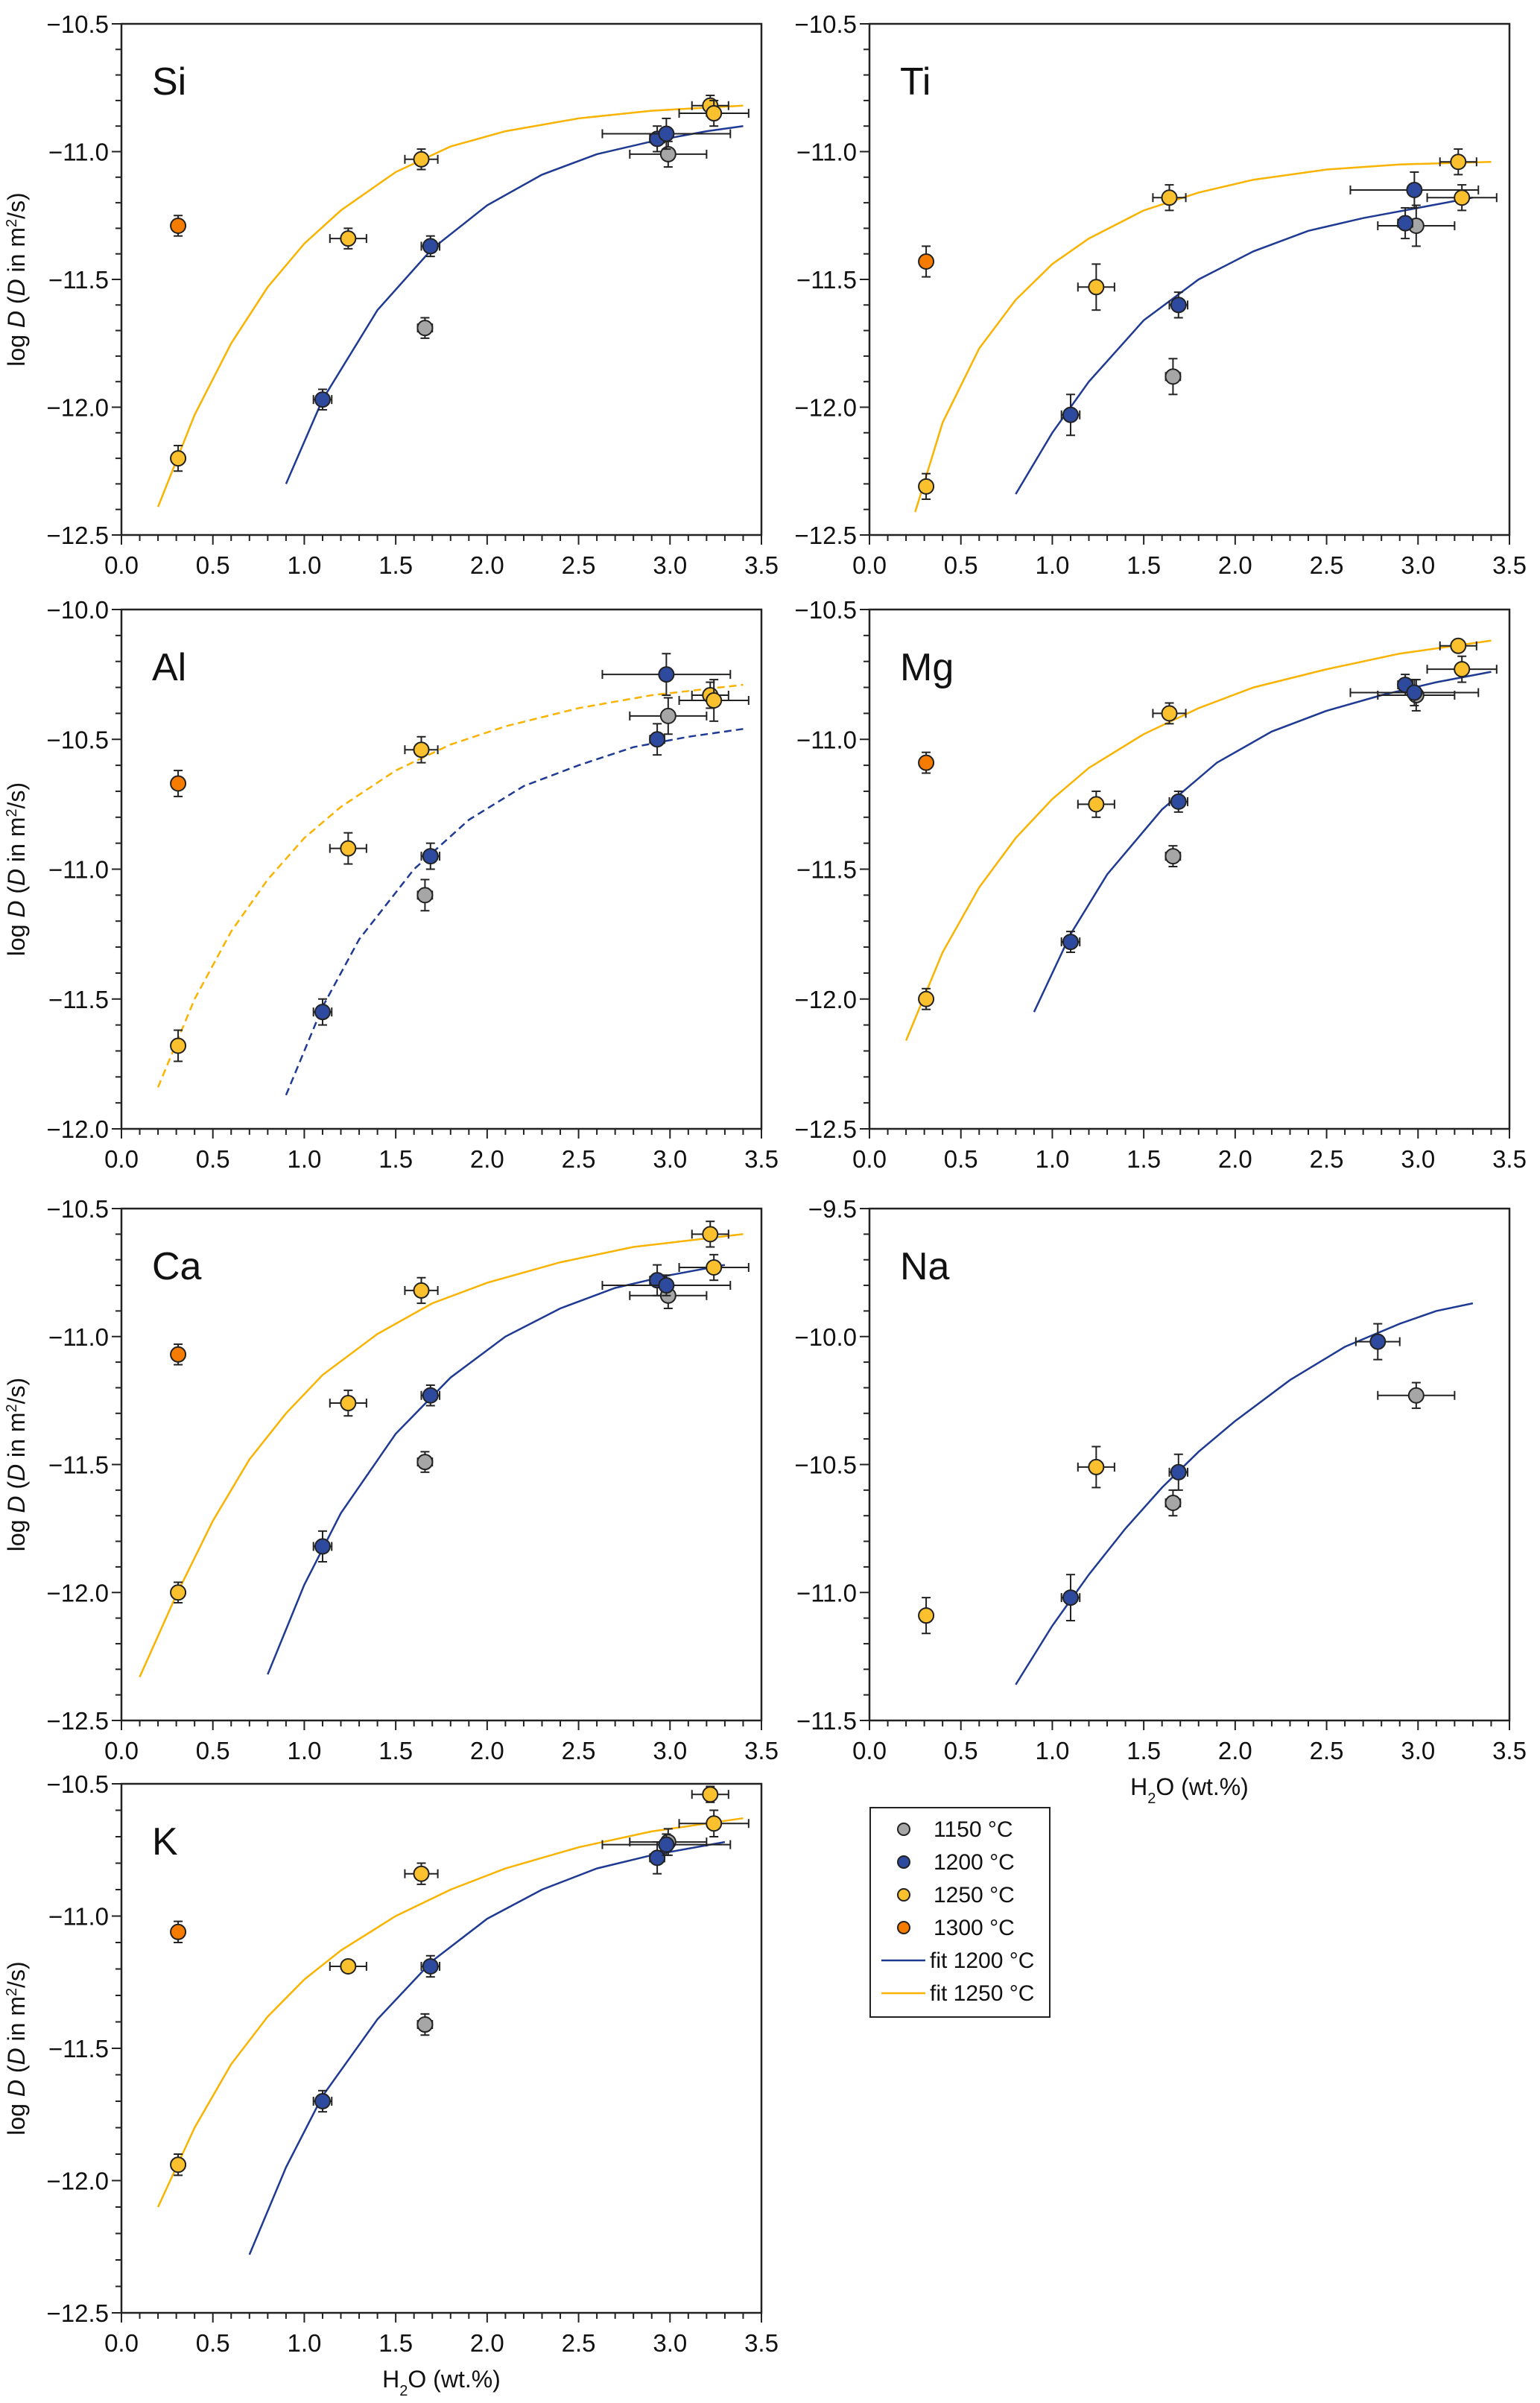  I want to click on panel-label: Al, so click(169, 667).